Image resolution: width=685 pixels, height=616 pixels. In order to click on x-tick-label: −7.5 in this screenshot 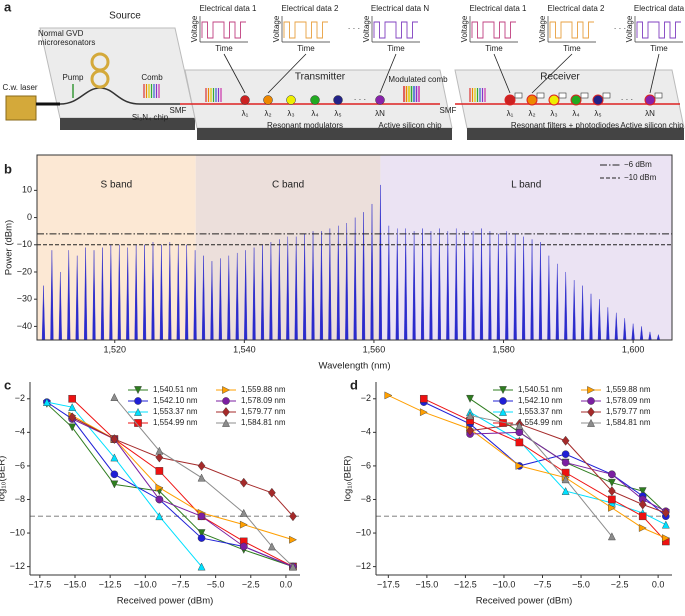, I will do `click(181, 584)`.